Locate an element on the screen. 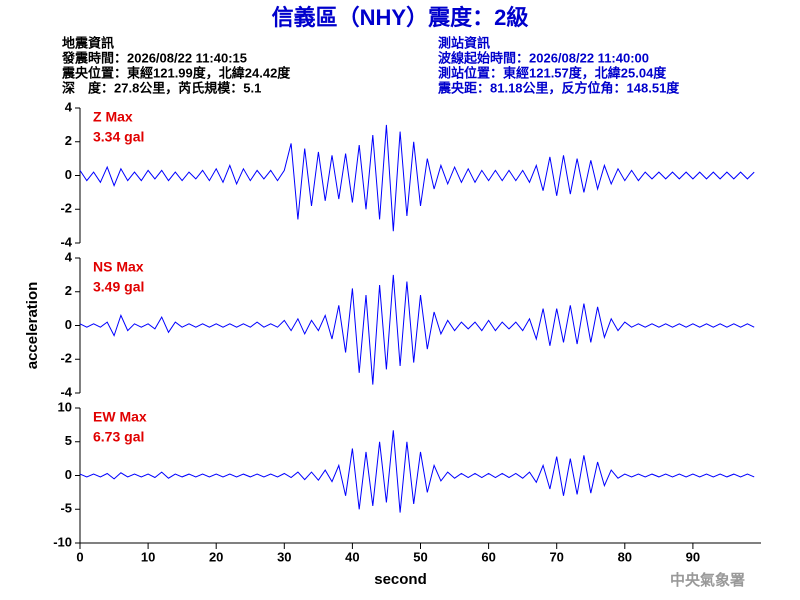 The height and width of the screenshot is (600, 800). waveform is located at coordinates (417, 471).